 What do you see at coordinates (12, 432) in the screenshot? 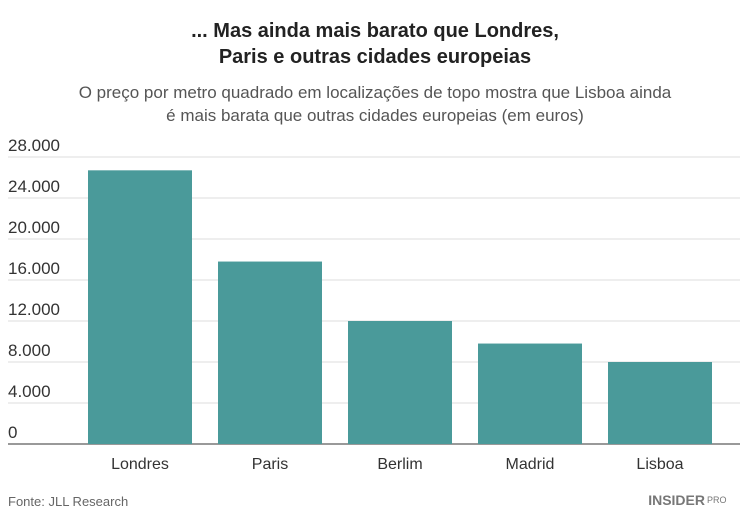
I see `y-tick-label: 0` at bounding box center [12, 432].